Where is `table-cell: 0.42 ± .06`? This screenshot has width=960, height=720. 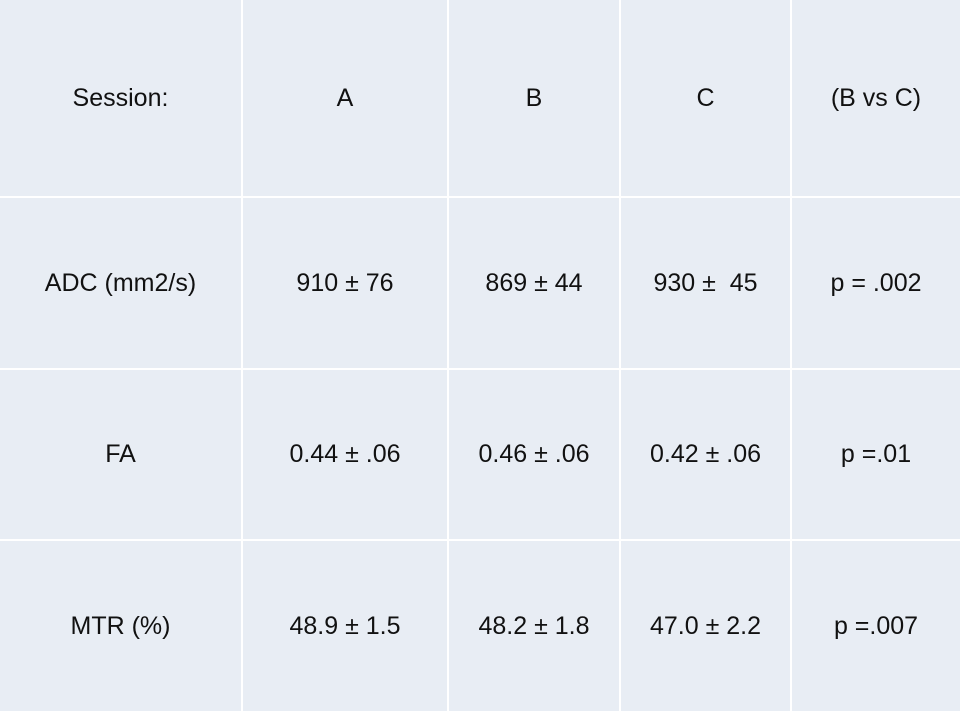
table-cell: 0.42 ± .06 is located at coordinates (705, 454).